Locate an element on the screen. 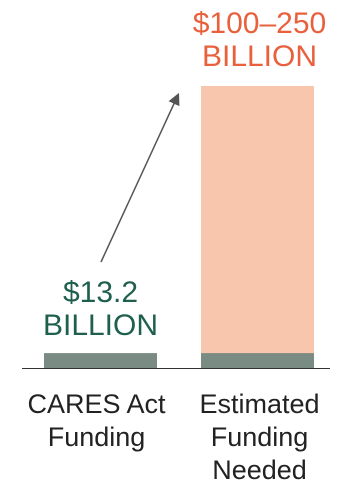 The height and width of the screenshot is (483, 337). category-label-1-line-0: Estimated is located at coordinates (259, 404).